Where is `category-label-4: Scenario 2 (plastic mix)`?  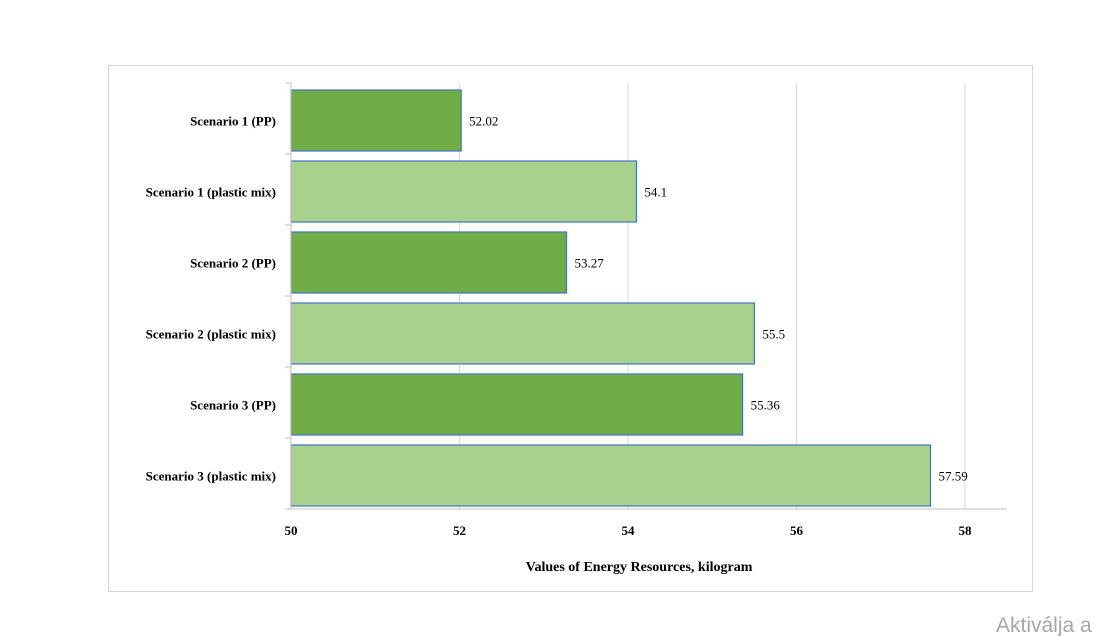
category-label-4: Scenario 2 (plastic mix) is located at coordinates (211, 334).